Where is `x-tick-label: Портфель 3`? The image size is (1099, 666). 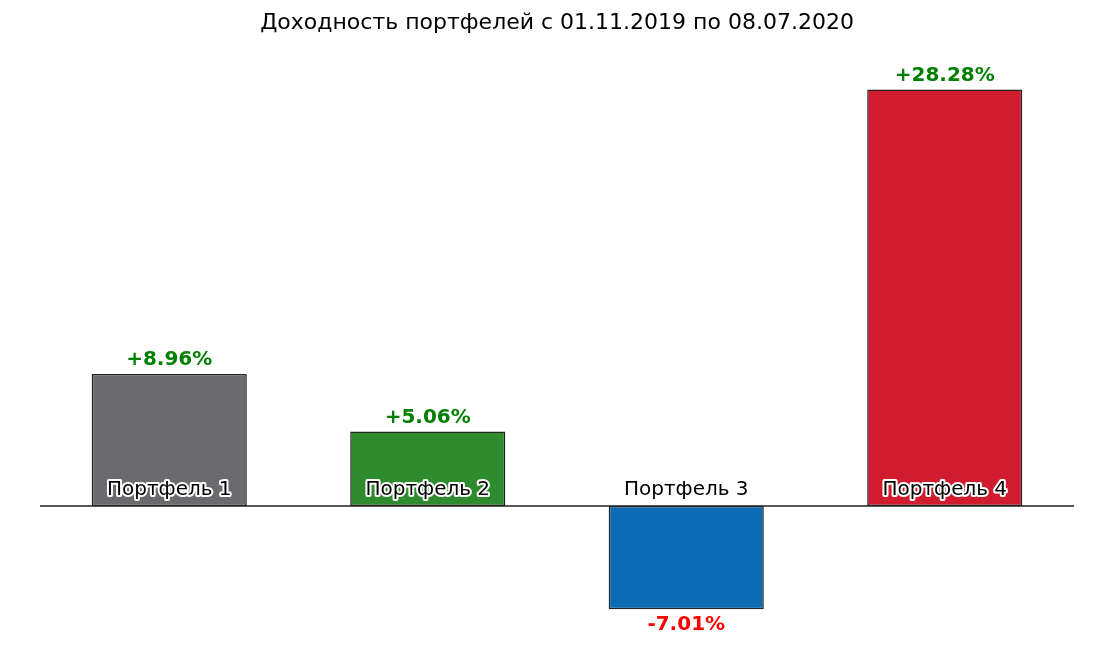
x-tick-label: Портфель 3 is located at coordinates (686, 488).